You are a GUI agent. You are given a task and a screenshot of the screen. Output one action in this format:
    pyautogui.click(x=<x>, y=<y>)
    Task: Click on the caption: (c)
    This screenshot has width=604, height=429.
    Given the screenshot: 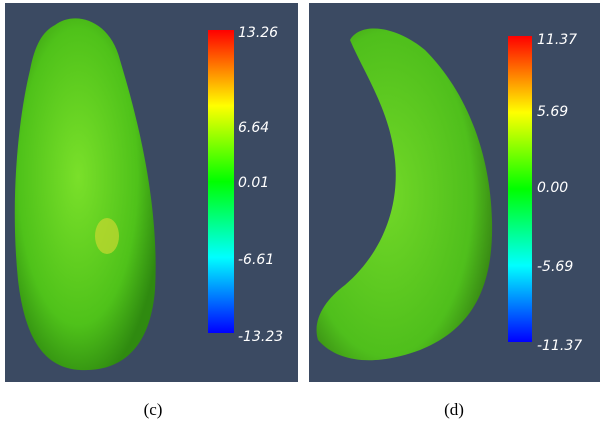 What is the action you would take?
    pyautogui.click(x=153, y=409)
    